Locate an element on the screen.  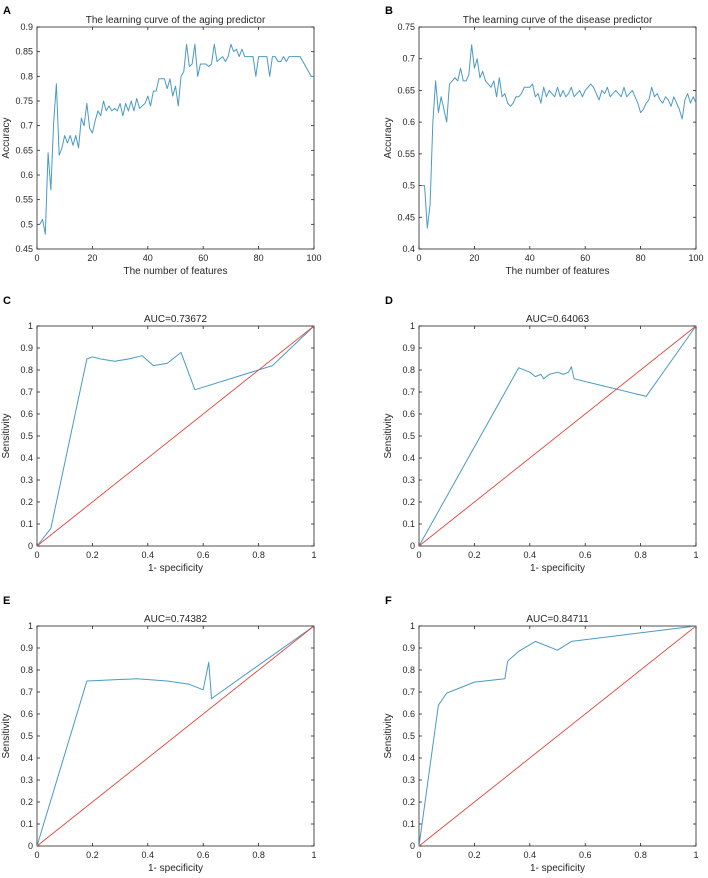
plot-area-frame is located at coordinates (175, 138).